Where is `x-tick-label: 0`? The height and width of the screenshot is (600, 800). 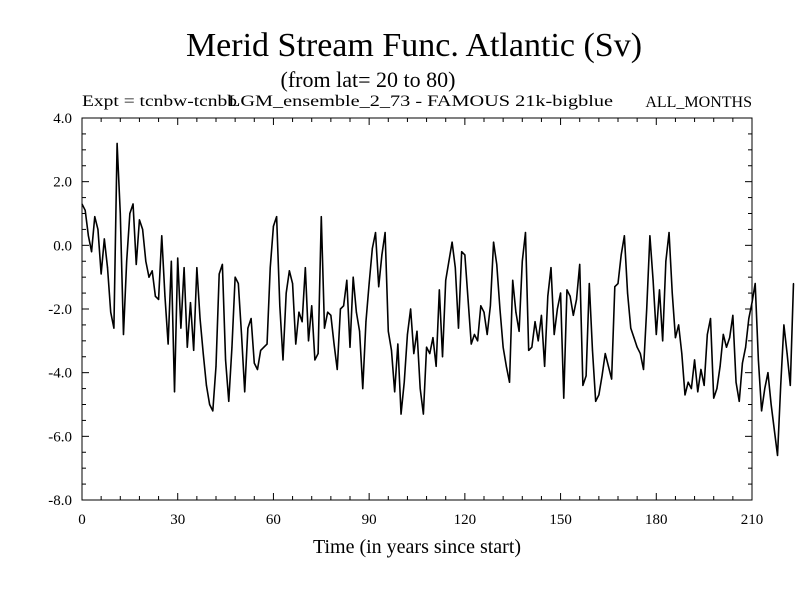 x-tick-label: 0 is located at coordinates (82, 520).